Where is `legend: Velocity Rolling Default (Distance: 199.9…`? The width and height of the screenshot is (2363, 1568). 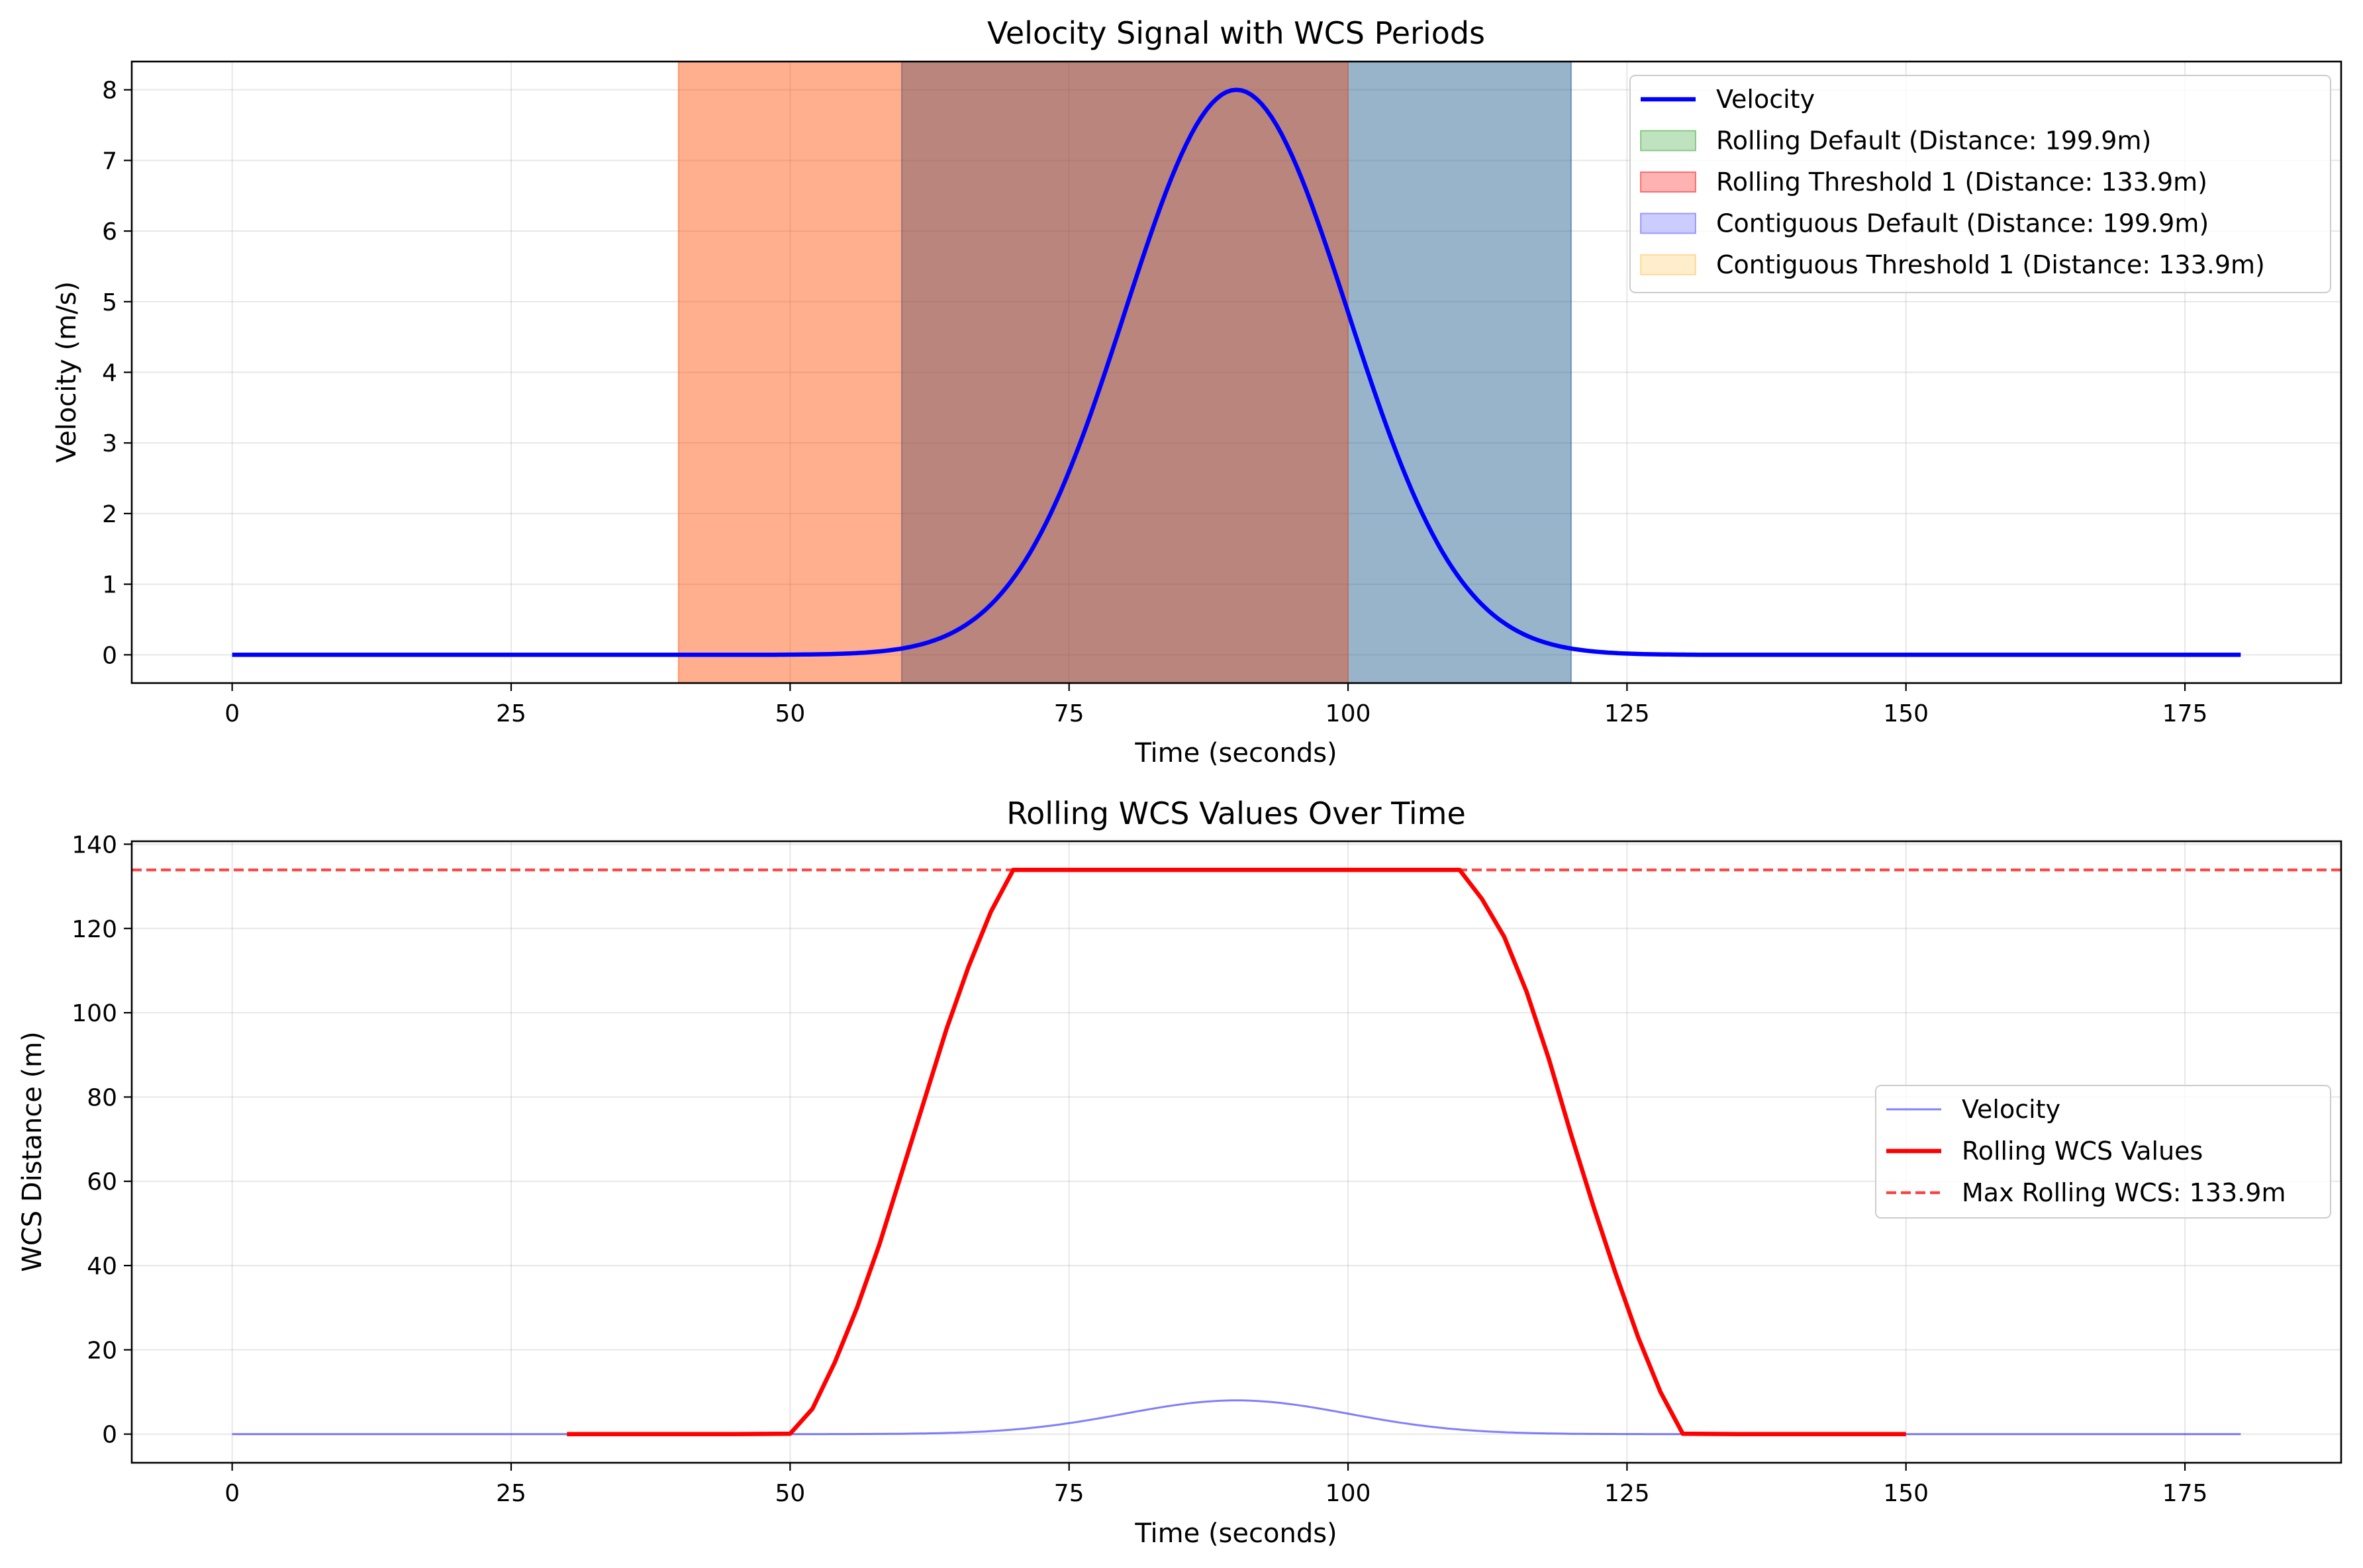
legend: Velocity Rolling Default (Distance: 199.9… is located at coordinates (1980, 184).